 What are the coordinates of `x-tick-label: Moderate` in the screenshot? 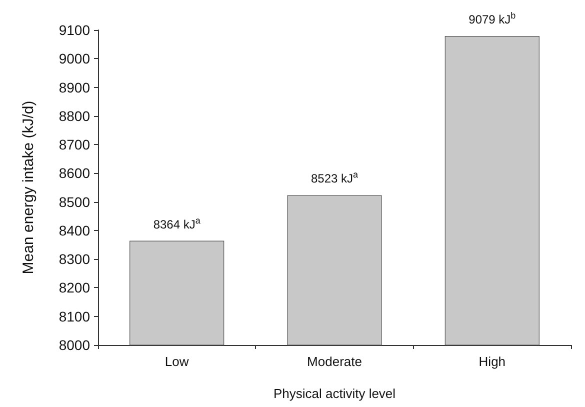 It's located at (334, 361).